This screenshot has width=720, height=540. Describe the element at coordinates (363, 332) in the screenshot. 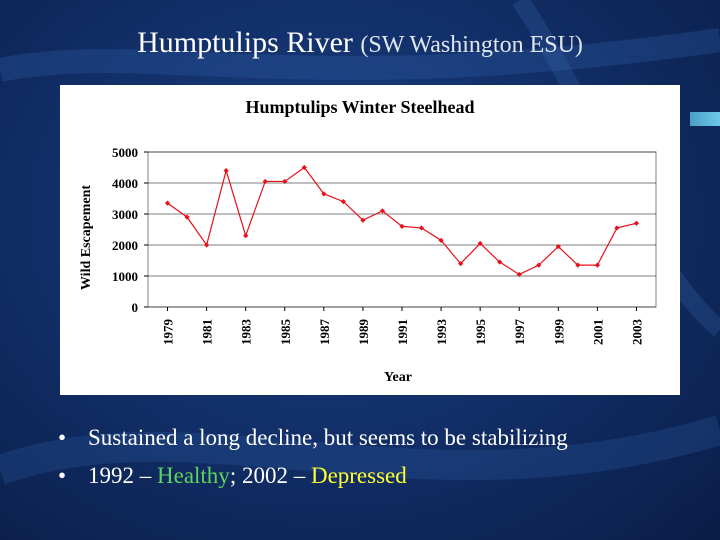

I see `x-tick-label: 1989` at that location.